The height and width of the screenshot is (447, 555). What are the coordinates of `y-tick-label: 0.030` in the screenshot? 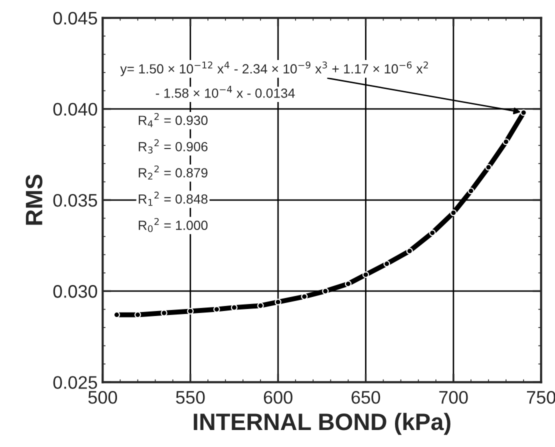 It's located at (75, 291).